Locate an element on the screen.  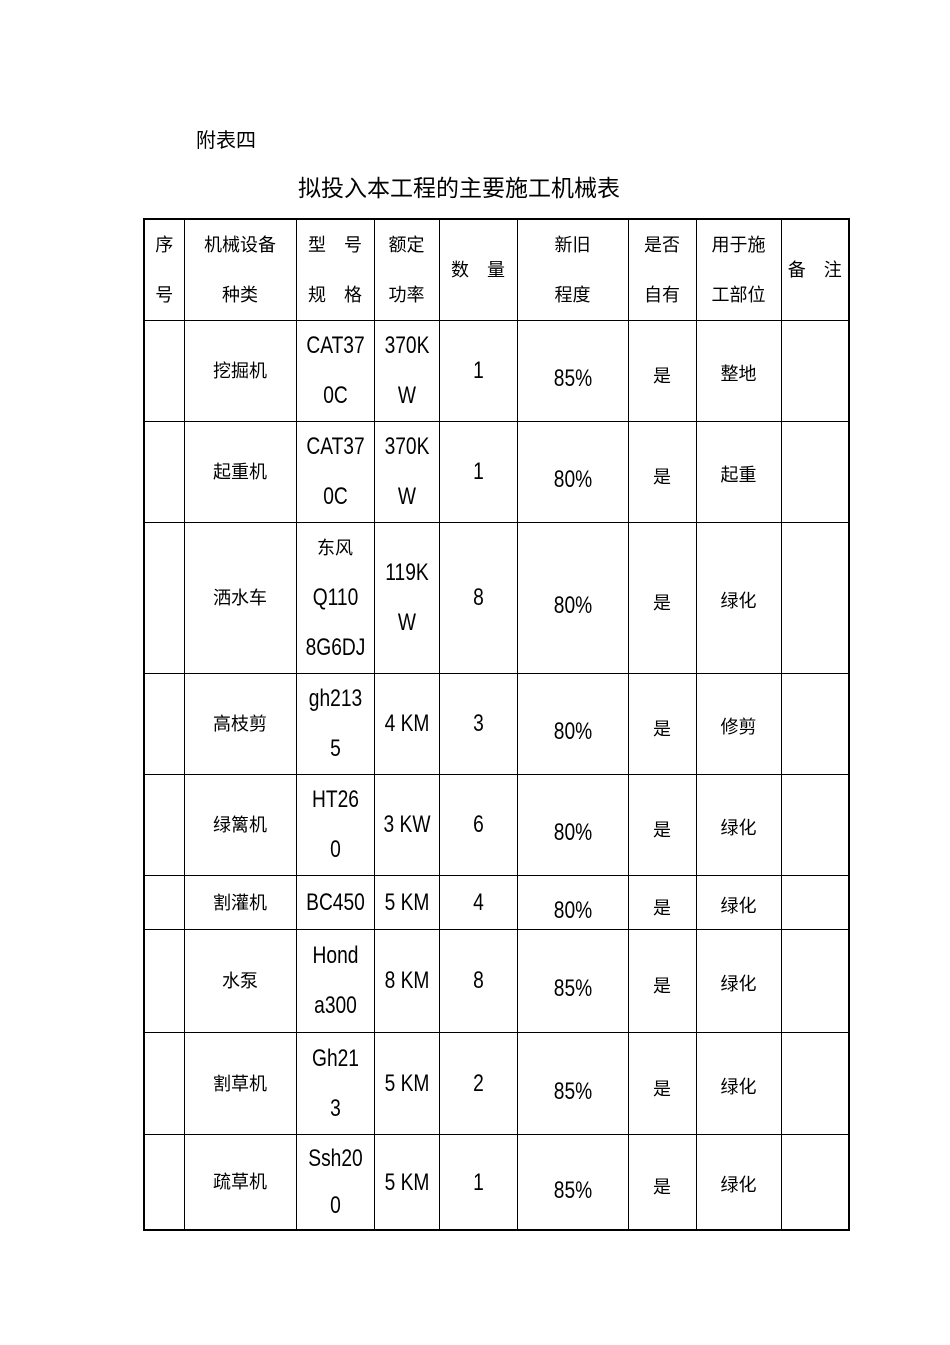
cell-text: 0C is located at coordinates (335, 496).